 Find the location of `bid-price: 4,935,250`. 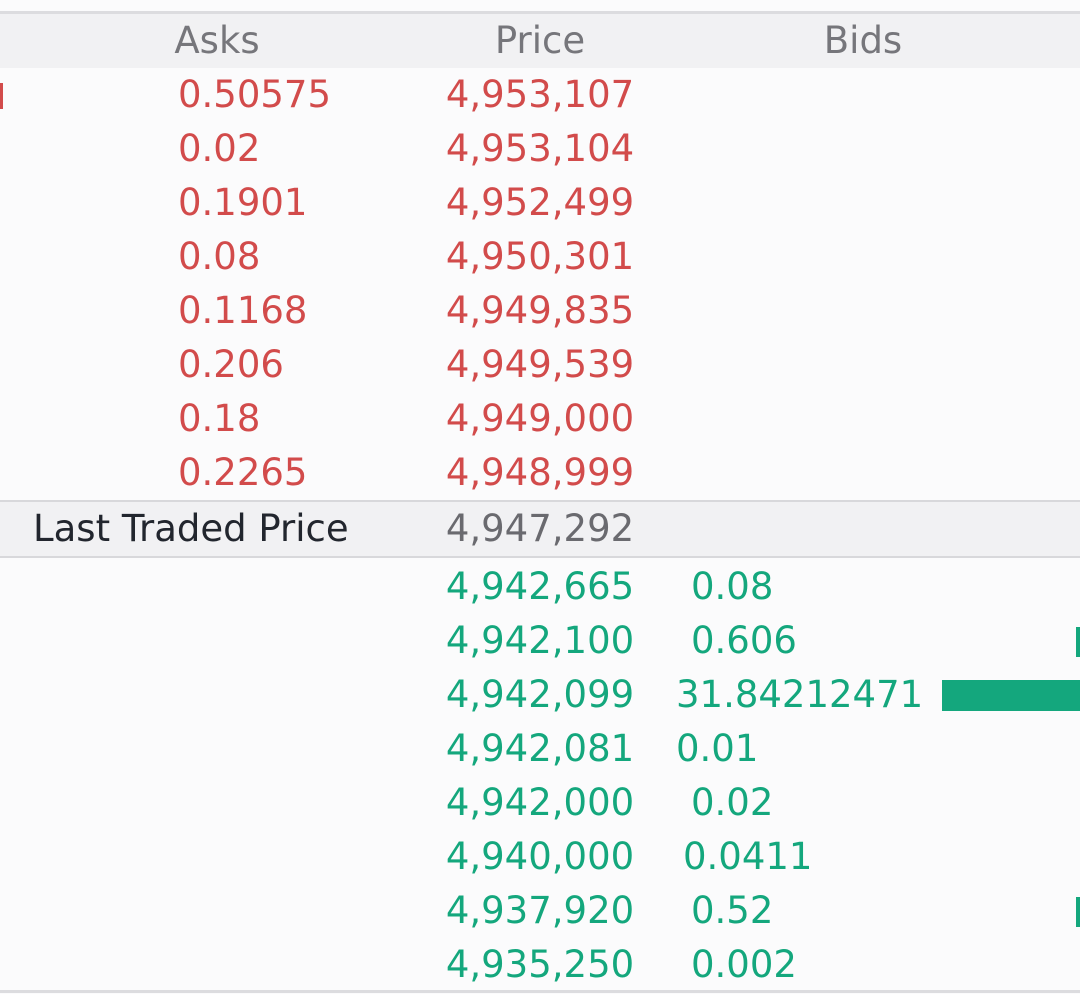

bid-price: 4,935,250 is located at coordinates (540, 964).